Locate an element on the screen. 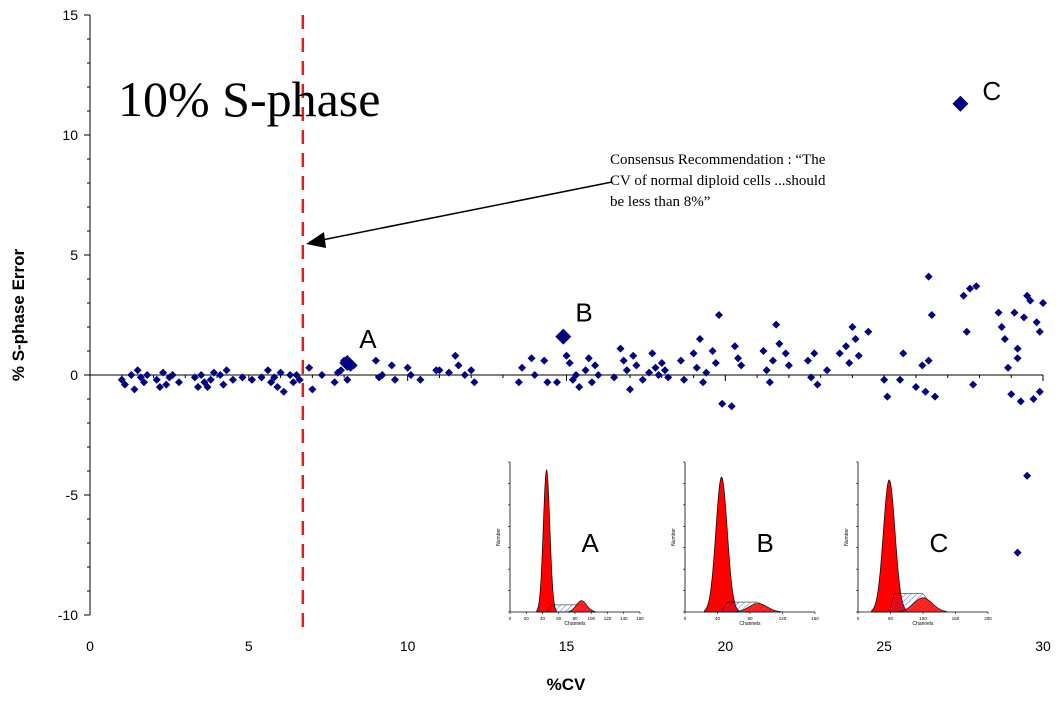 The image size is (1060, 703). inset-label-c: C is located at coordinates (939, 543).